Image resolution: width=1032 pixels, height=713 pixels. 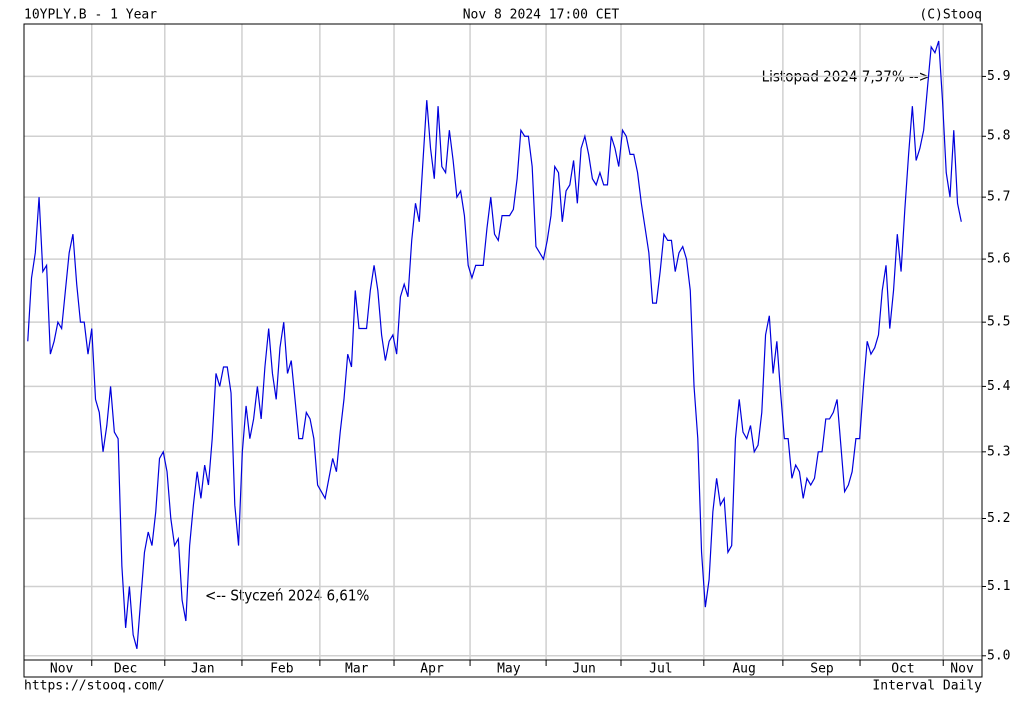 What do you see at coordinates (743, 669) in the screenshot?
I see `x-tick-label: Aug` at bounding box center [743, 669].